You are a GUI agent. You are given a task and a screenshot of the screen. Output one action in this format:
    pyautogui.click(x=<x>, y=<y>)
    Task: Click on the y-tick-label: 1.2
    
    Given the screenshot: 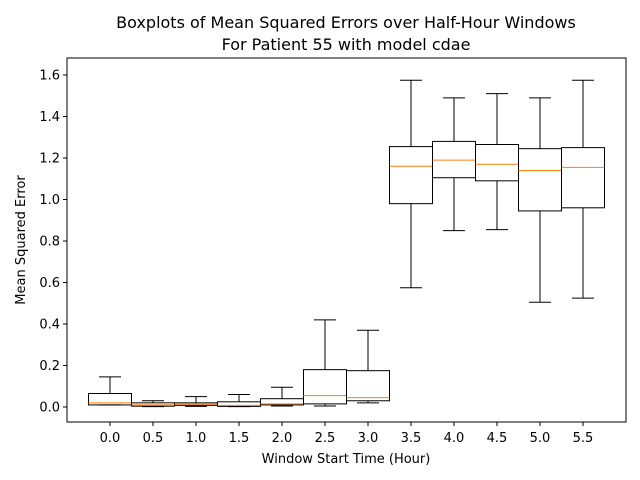 What is the action you would take?
    pyautogui.click(x=49, y=159)
    